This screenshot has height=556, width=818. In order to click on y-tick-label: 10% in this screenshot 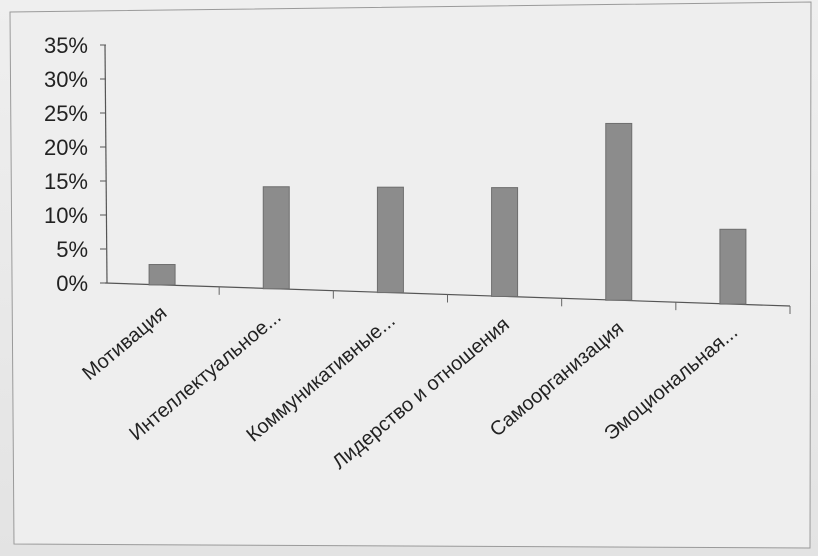, I will do `click(66, 215)`.